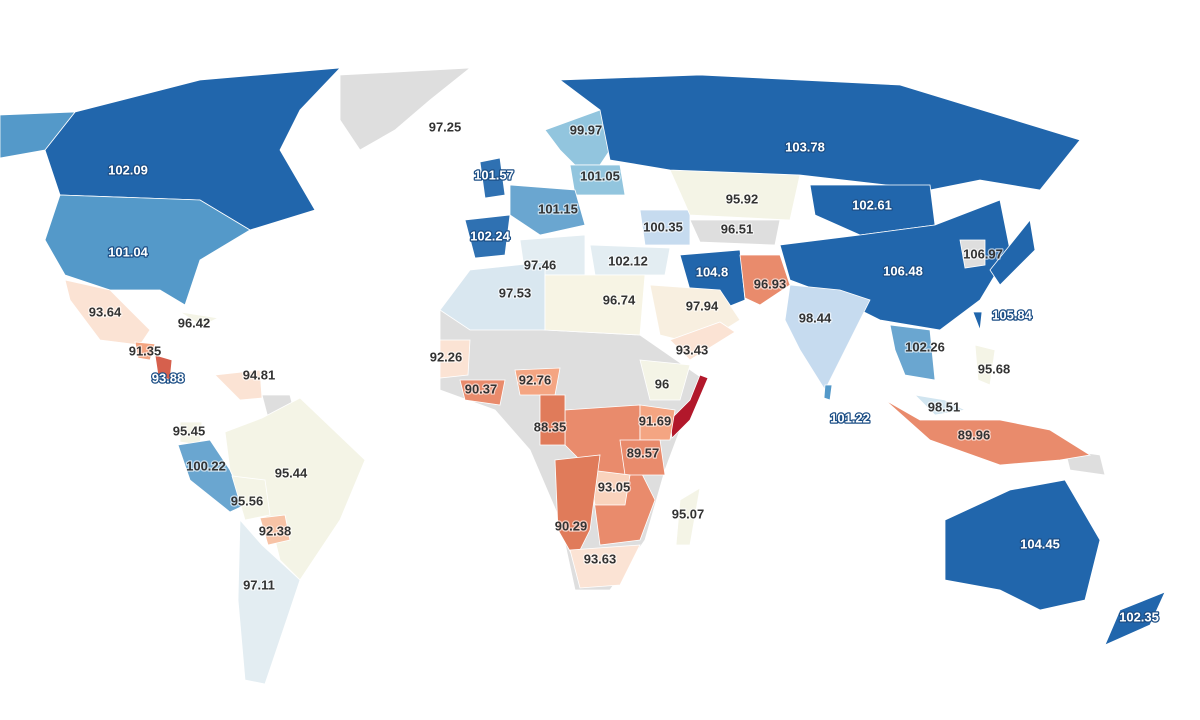 This screenshot has width=1200, height=720. Describe the element at coordinates (872, 204) in the screenshot. I see `value-label: 102.61` at that location.